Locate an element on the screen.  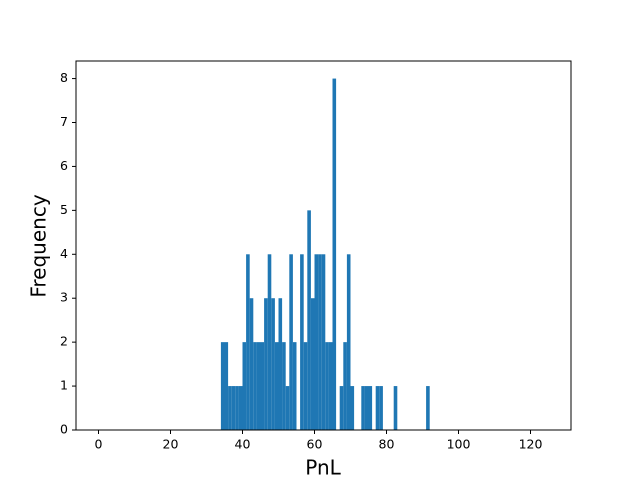
y-tick-label: 3 is located at coordinates (64, 297).